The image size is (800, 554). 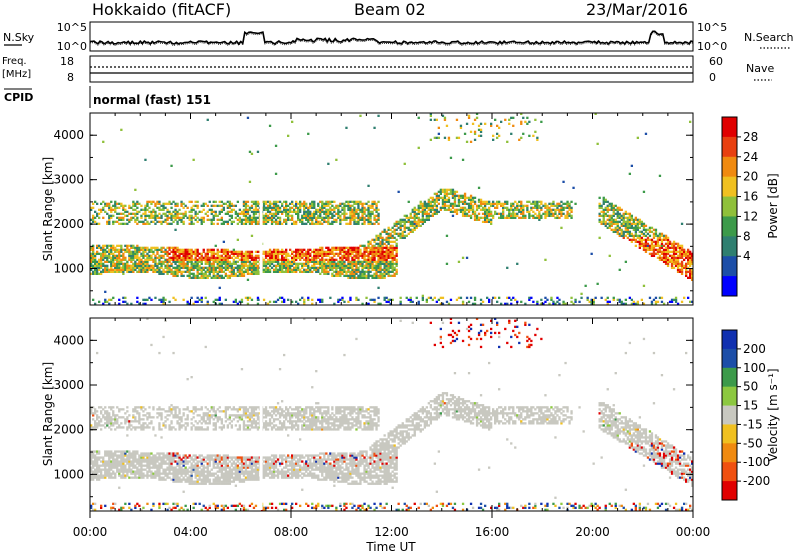 What do you see at coordinates (729, 226) in the screenshot?
I see `colorbar-swatch` at bounding box center [729, 226].